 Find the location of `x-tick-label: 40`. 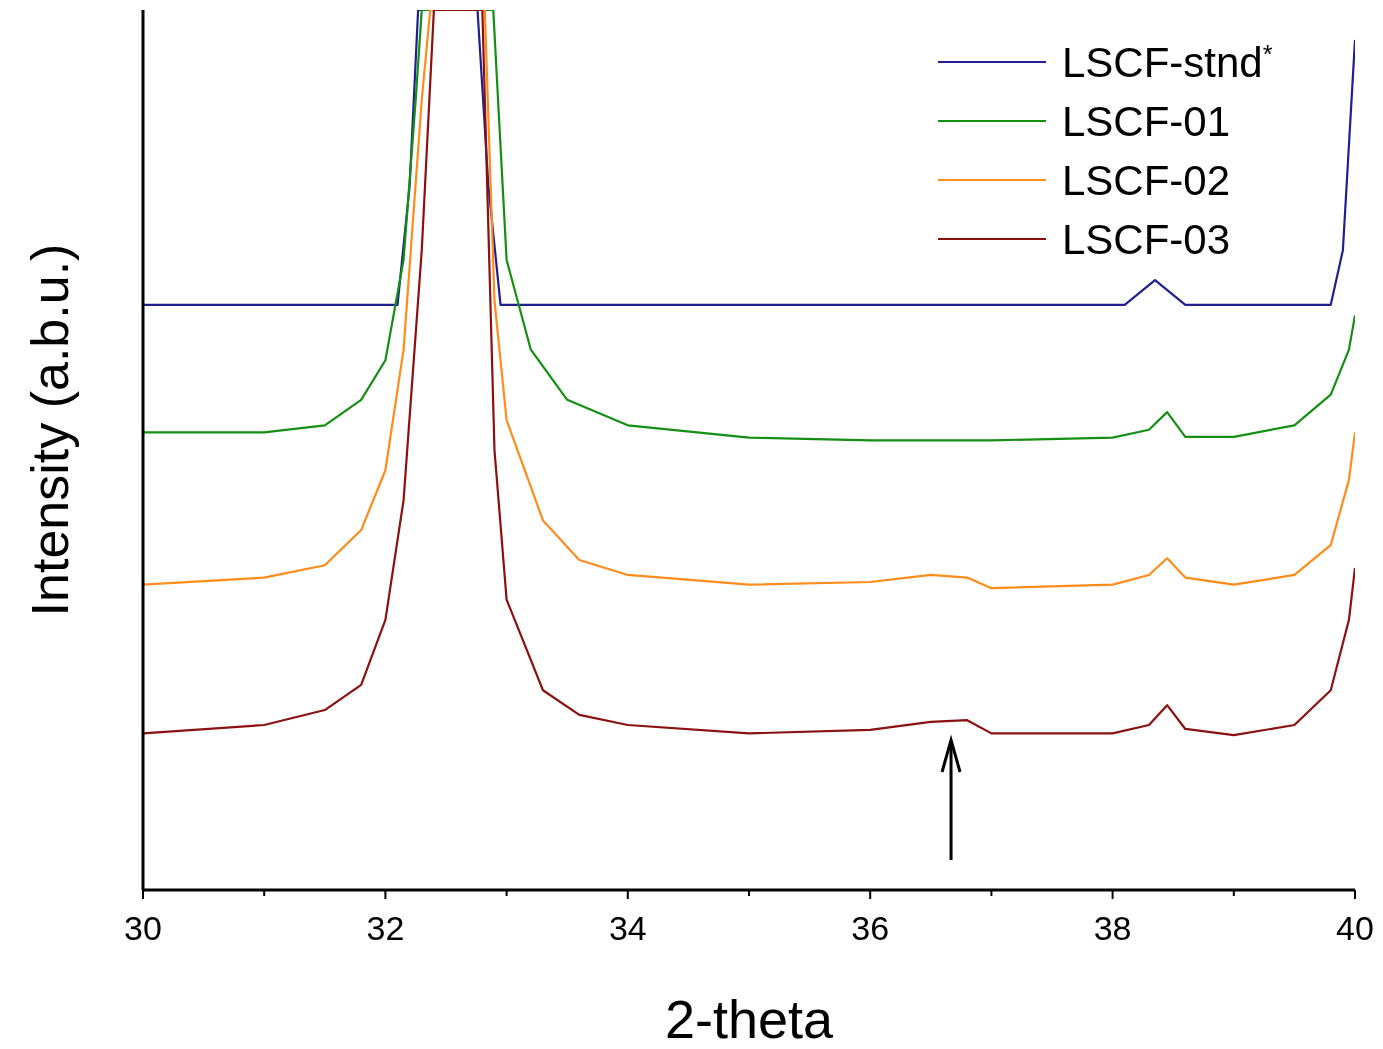

x-tick-label: 40 is located at coordinates (1355, 928).